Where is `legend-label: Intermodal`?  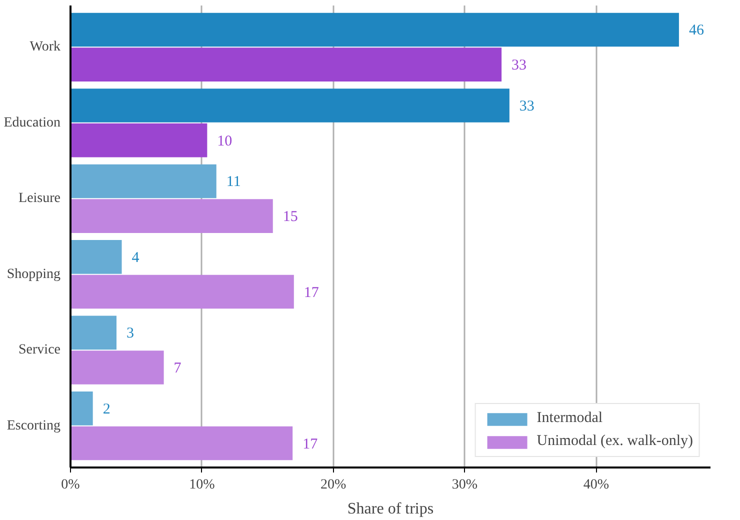 legend-label: Intermodal is located at coordinates (569, 418).